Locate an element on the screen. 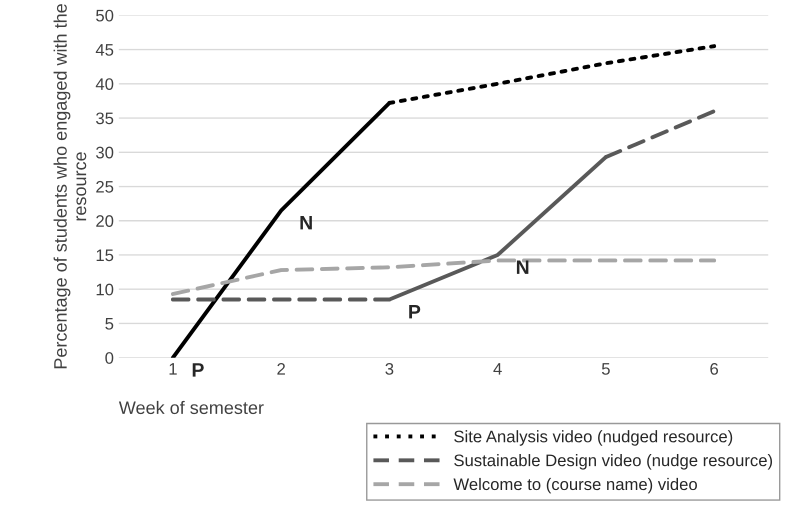 This screenshot has width=792, height=511. y-axis-title: Percentage of students who engaged with the resource is located at coordinates (70, 186).